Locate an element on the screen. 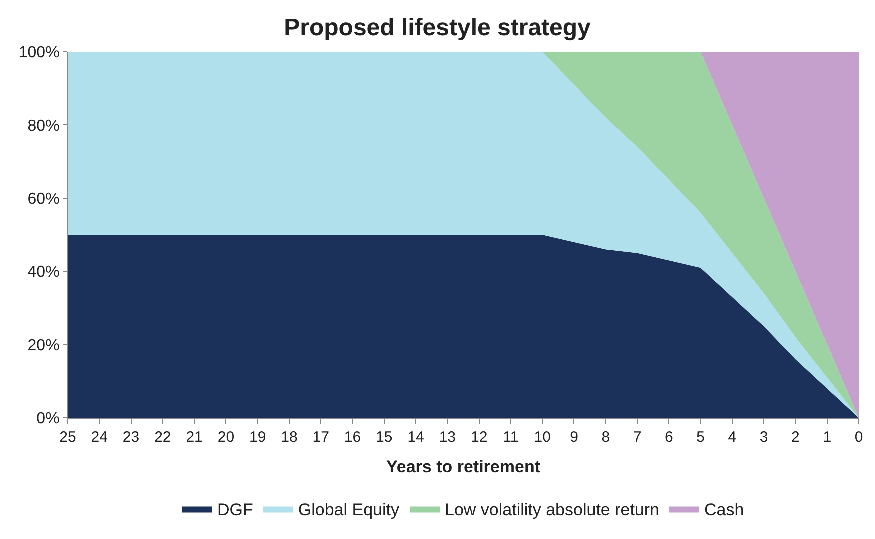  x-tick-label: 7 is located at coordinates (637, 437).